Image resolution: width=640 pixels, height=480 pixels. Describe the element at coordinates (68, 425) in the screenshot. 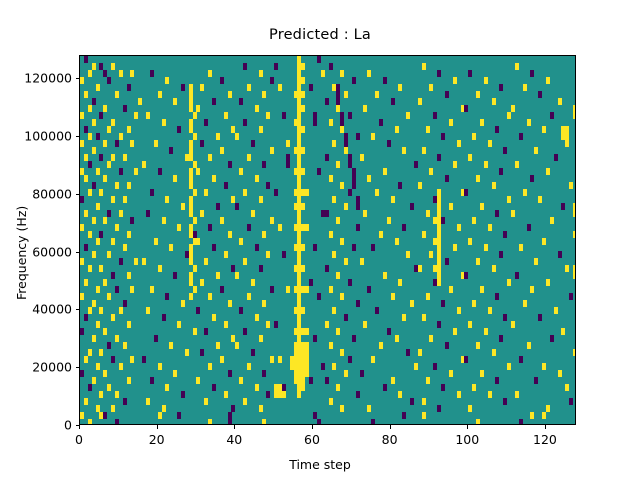

I see `y-tick-label: 0` at that location.